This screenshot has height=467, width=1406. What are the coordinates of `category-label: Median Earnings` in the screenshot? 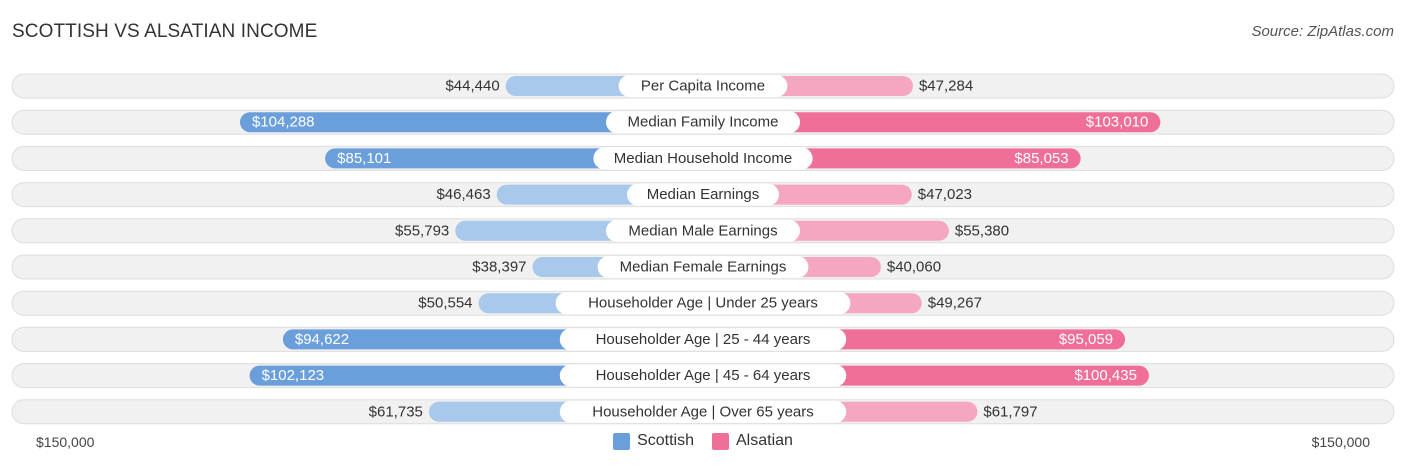 It's located at (703, 194).